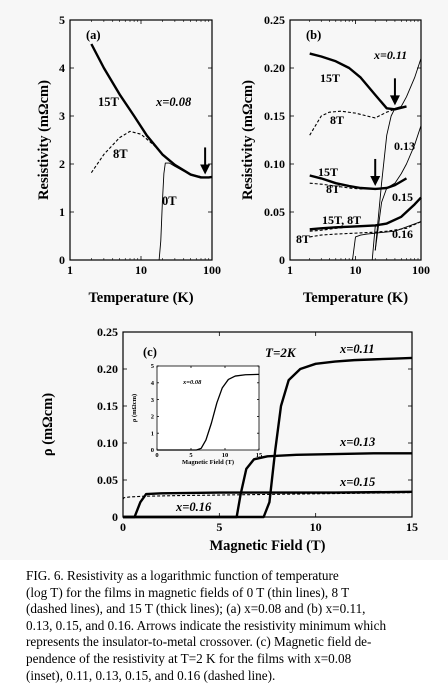 Image resolution: width=448 pixels, height=700 pixels. I want to click on x-axis-title: Magnetic Field (T), so click(268, 546).